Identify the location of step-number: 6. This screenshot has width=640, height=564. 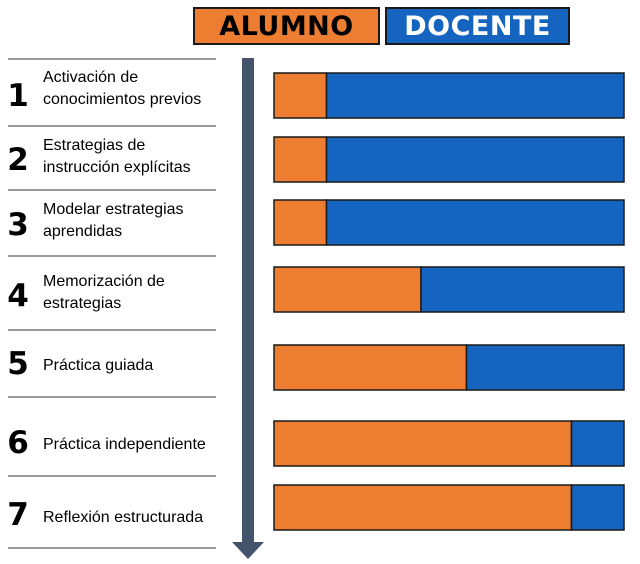
(18, 443).